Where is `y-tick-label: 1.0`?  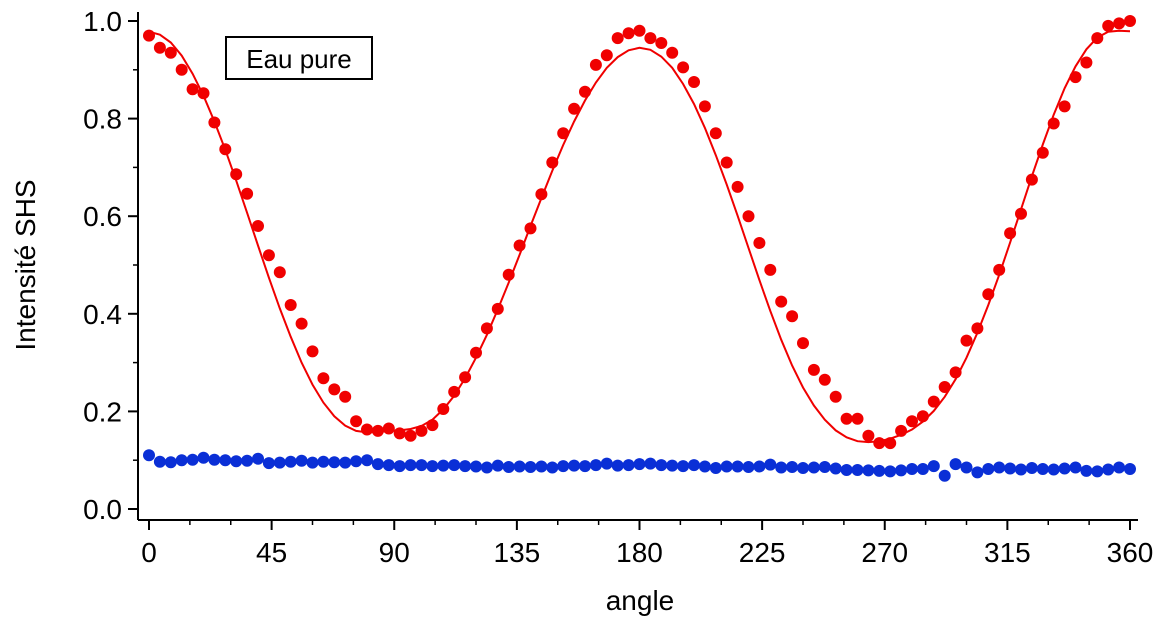
y-tick-label: 1.0 is located at coordinates (102, 21).